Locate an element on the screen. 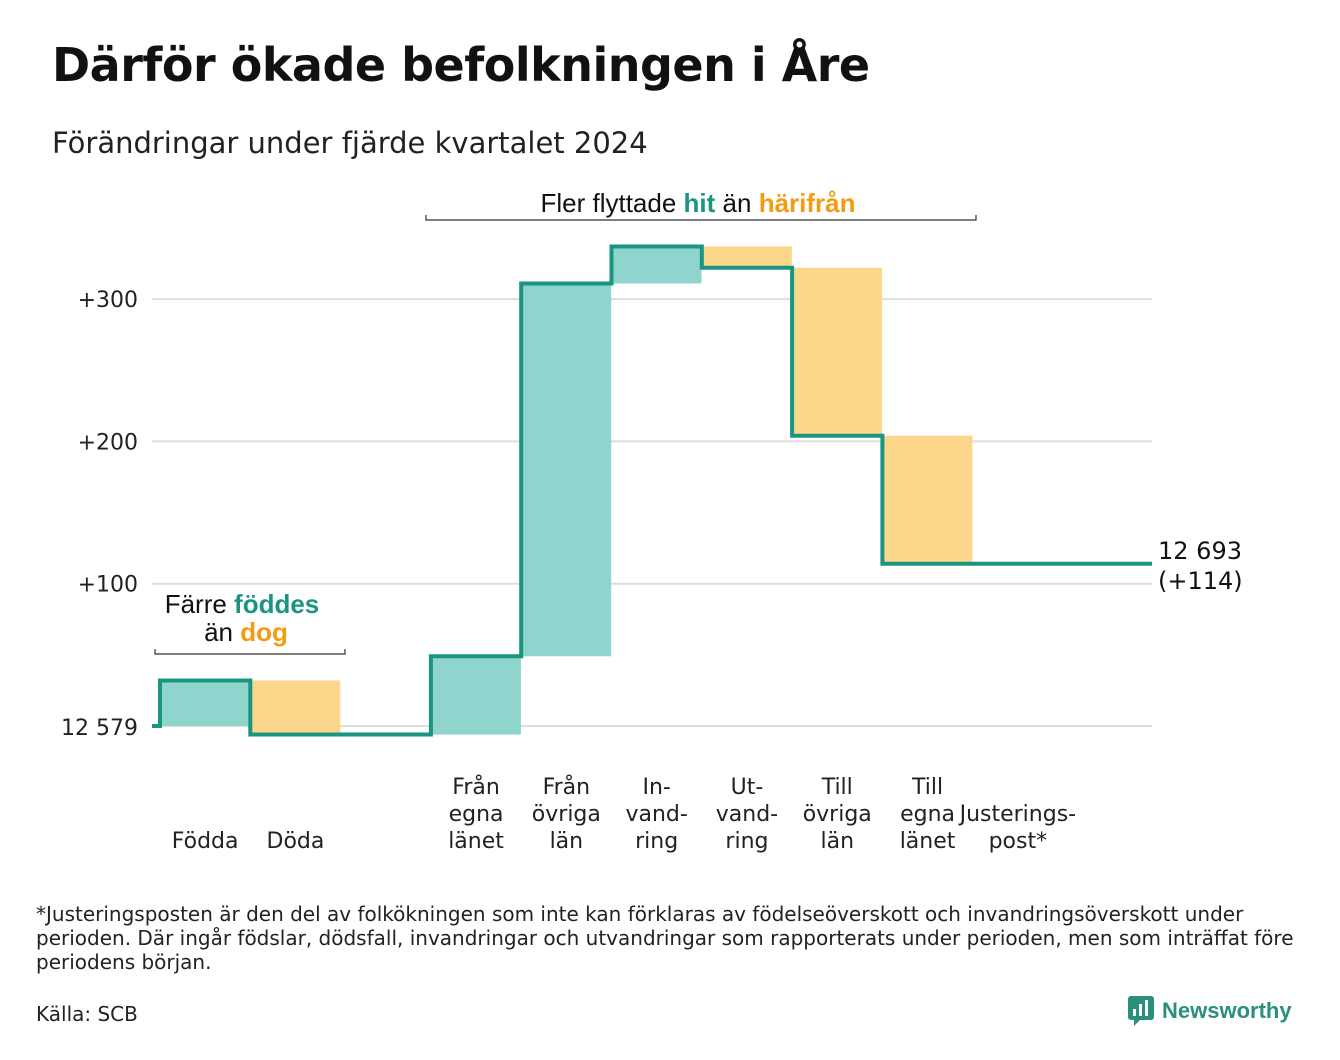 This screenshot has height=1060, width=1340. migration-bracket is located at coordinates (701, 218).